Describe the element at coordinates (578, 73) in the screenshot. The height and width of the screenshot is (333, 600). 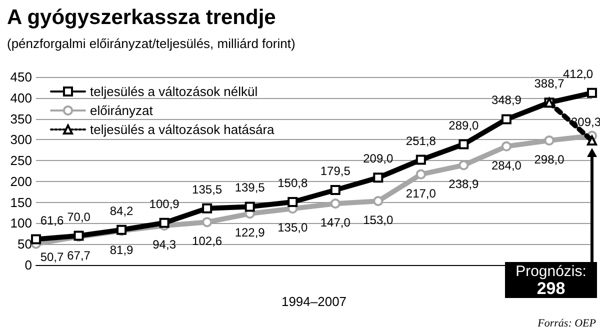
I see `data-label: 412,0` at that location.